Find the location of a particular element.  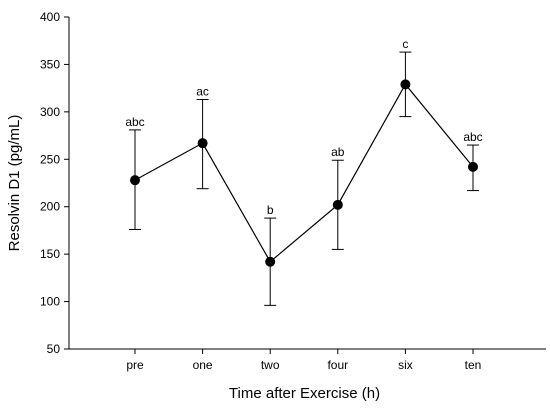

significance-label: ab is located at coordinates (338, 152).